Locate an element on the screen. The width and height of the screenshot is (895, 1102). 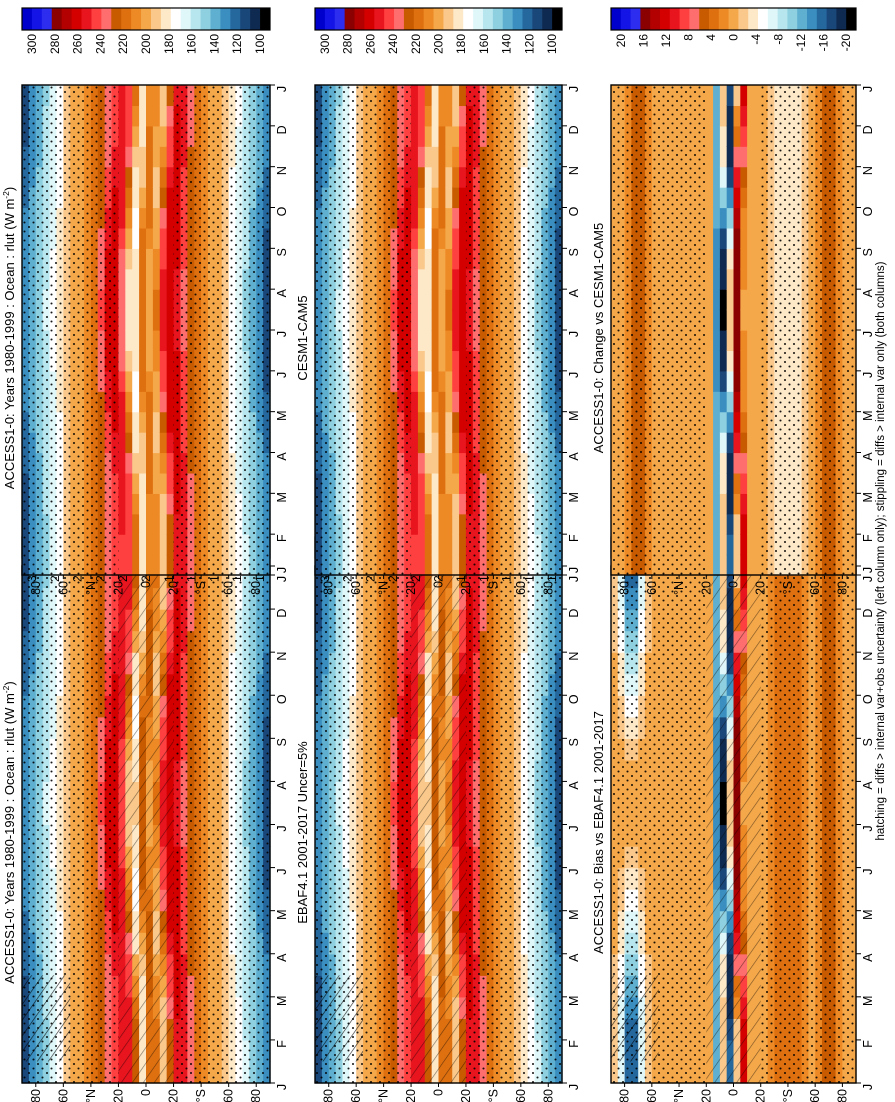
month-tick-label: N is located at coordinates (868, 656).